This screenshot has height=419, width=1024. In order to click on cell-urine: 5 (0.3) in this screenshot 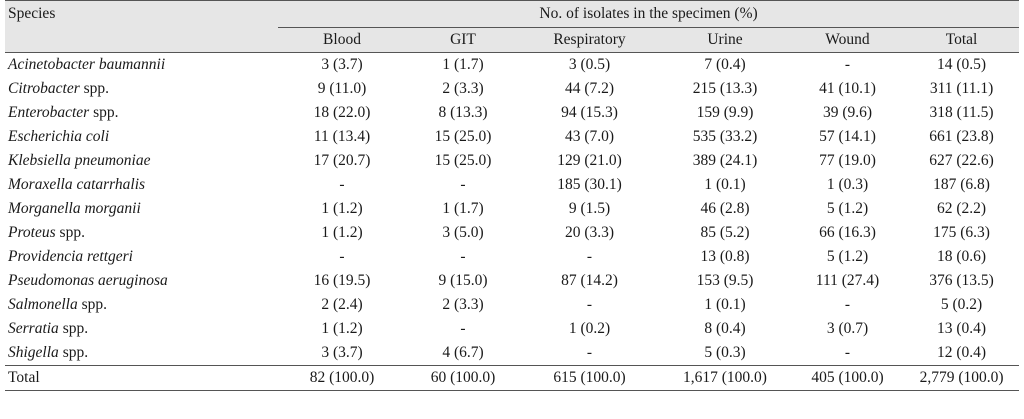, I will do `click(725, 352)`.